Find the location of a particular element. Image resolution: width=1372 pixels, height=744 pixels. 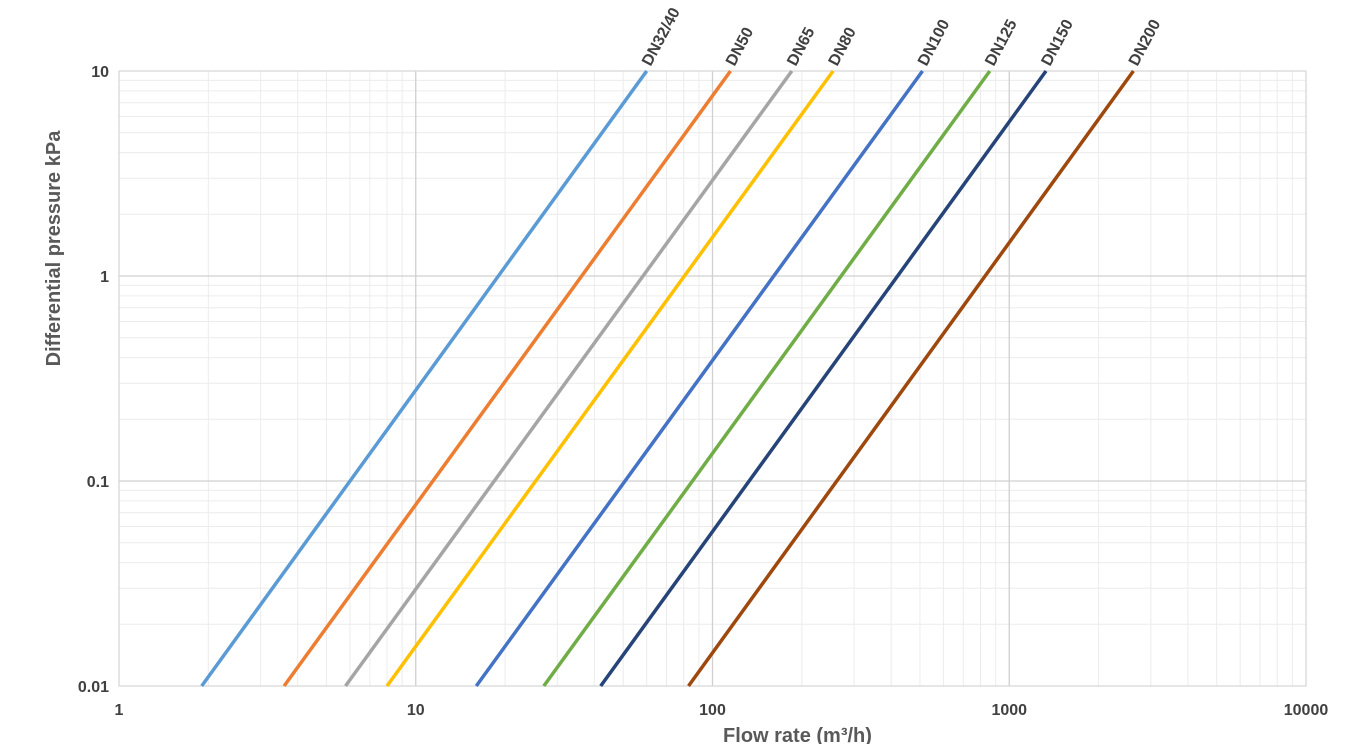

series-label-dn80: DN80 is located at coordinates (843, 47).